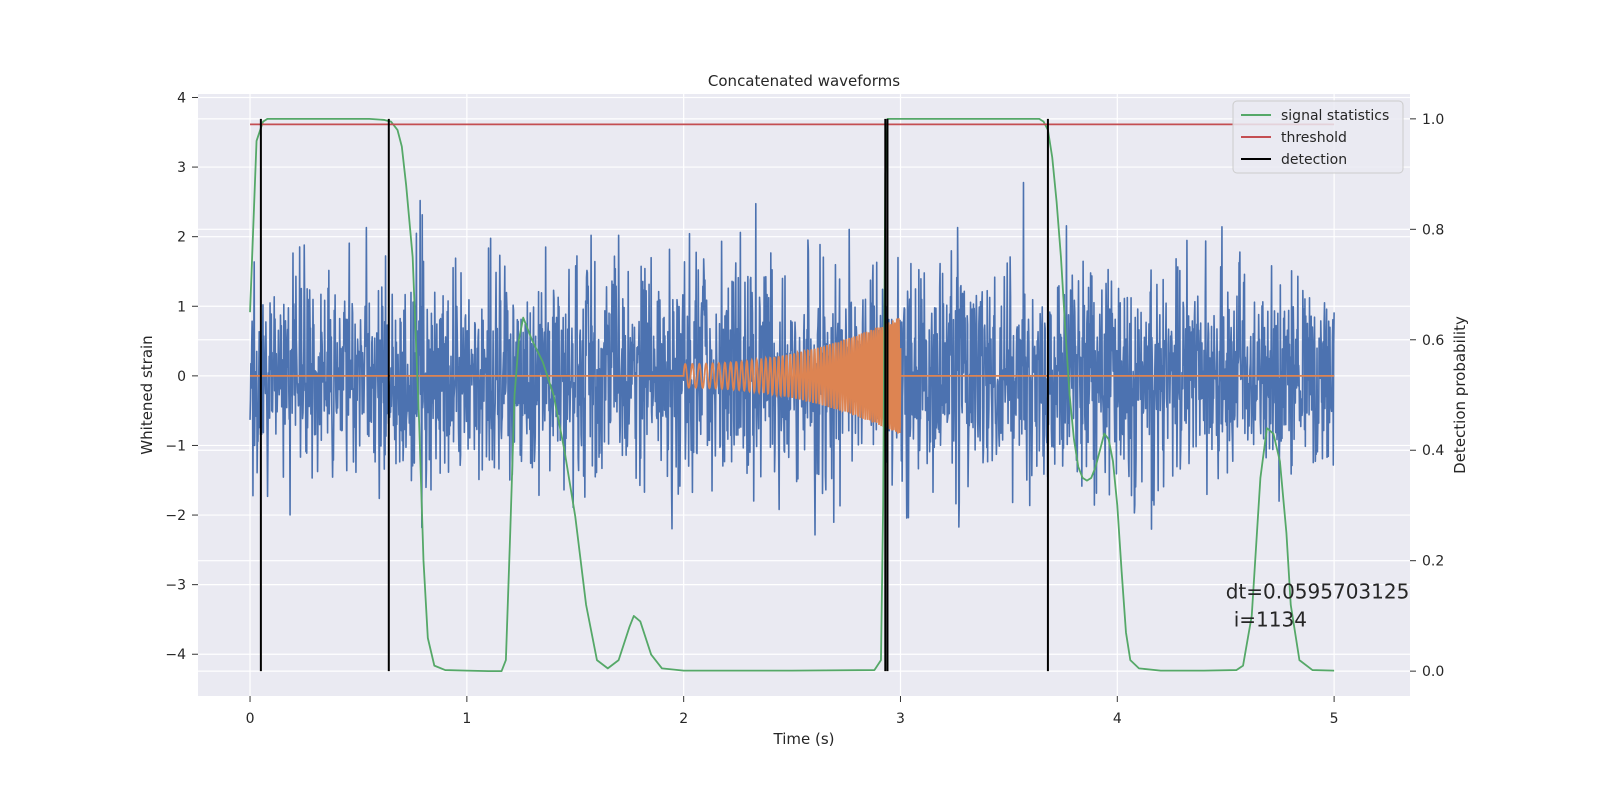 Image resolution: width=1600 pixels, height=800 pixels. I want to click on y-tick-label: 2, so click(181, 238).